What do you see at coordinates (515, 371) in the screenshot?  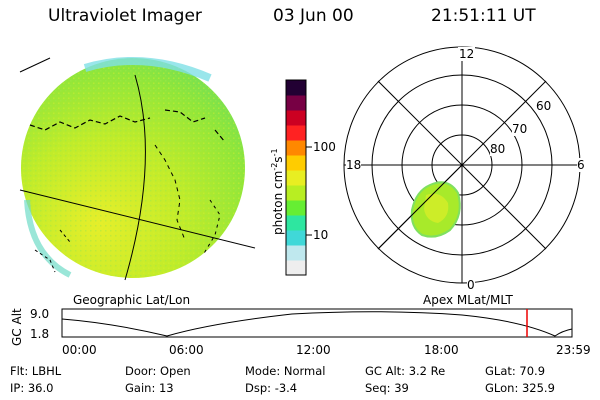 I see `footer-glat: GLat: 70.9` at bounding box center [515, 371].